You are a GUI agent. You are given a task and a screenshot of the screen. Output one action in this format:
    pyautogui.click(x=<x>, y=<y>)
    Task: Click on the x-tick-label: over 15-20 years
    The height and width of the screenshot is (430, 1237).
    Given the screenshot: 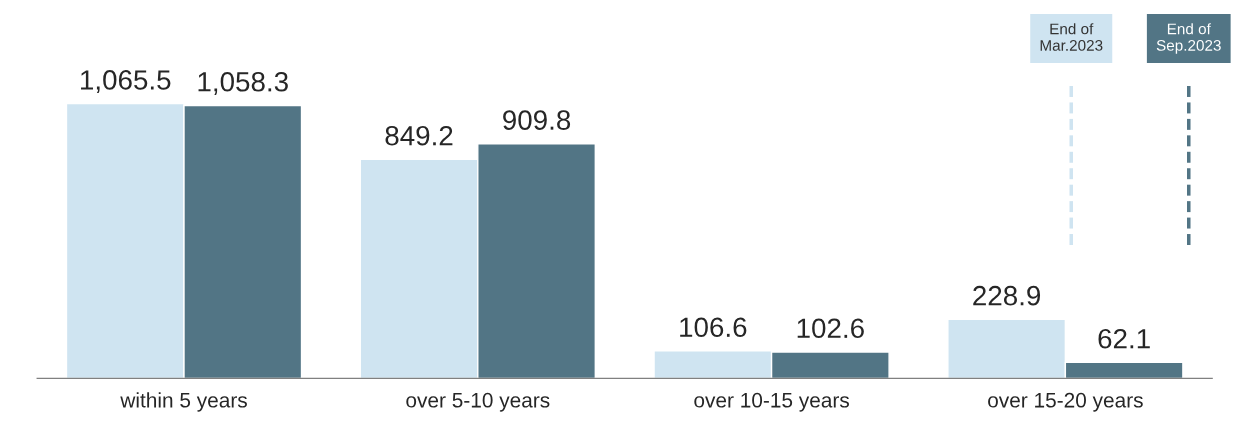 What is the action you would take?
    pyautogui.click(x=1065, y=402)
    